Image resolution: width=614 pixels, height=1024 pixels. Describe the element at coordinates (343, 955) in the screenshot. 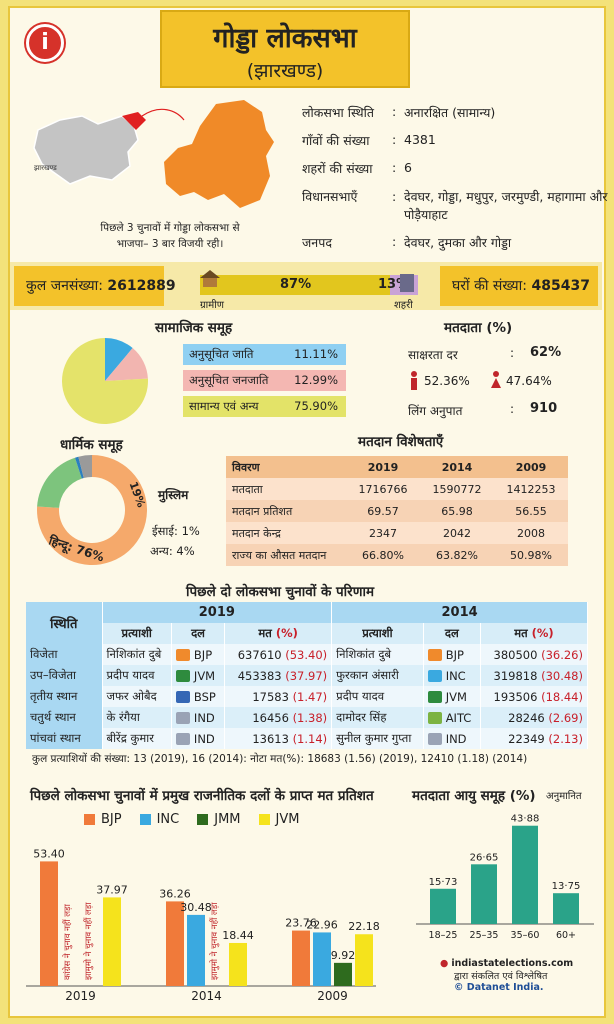

I see `bar-value-label: 9.92` at that location.